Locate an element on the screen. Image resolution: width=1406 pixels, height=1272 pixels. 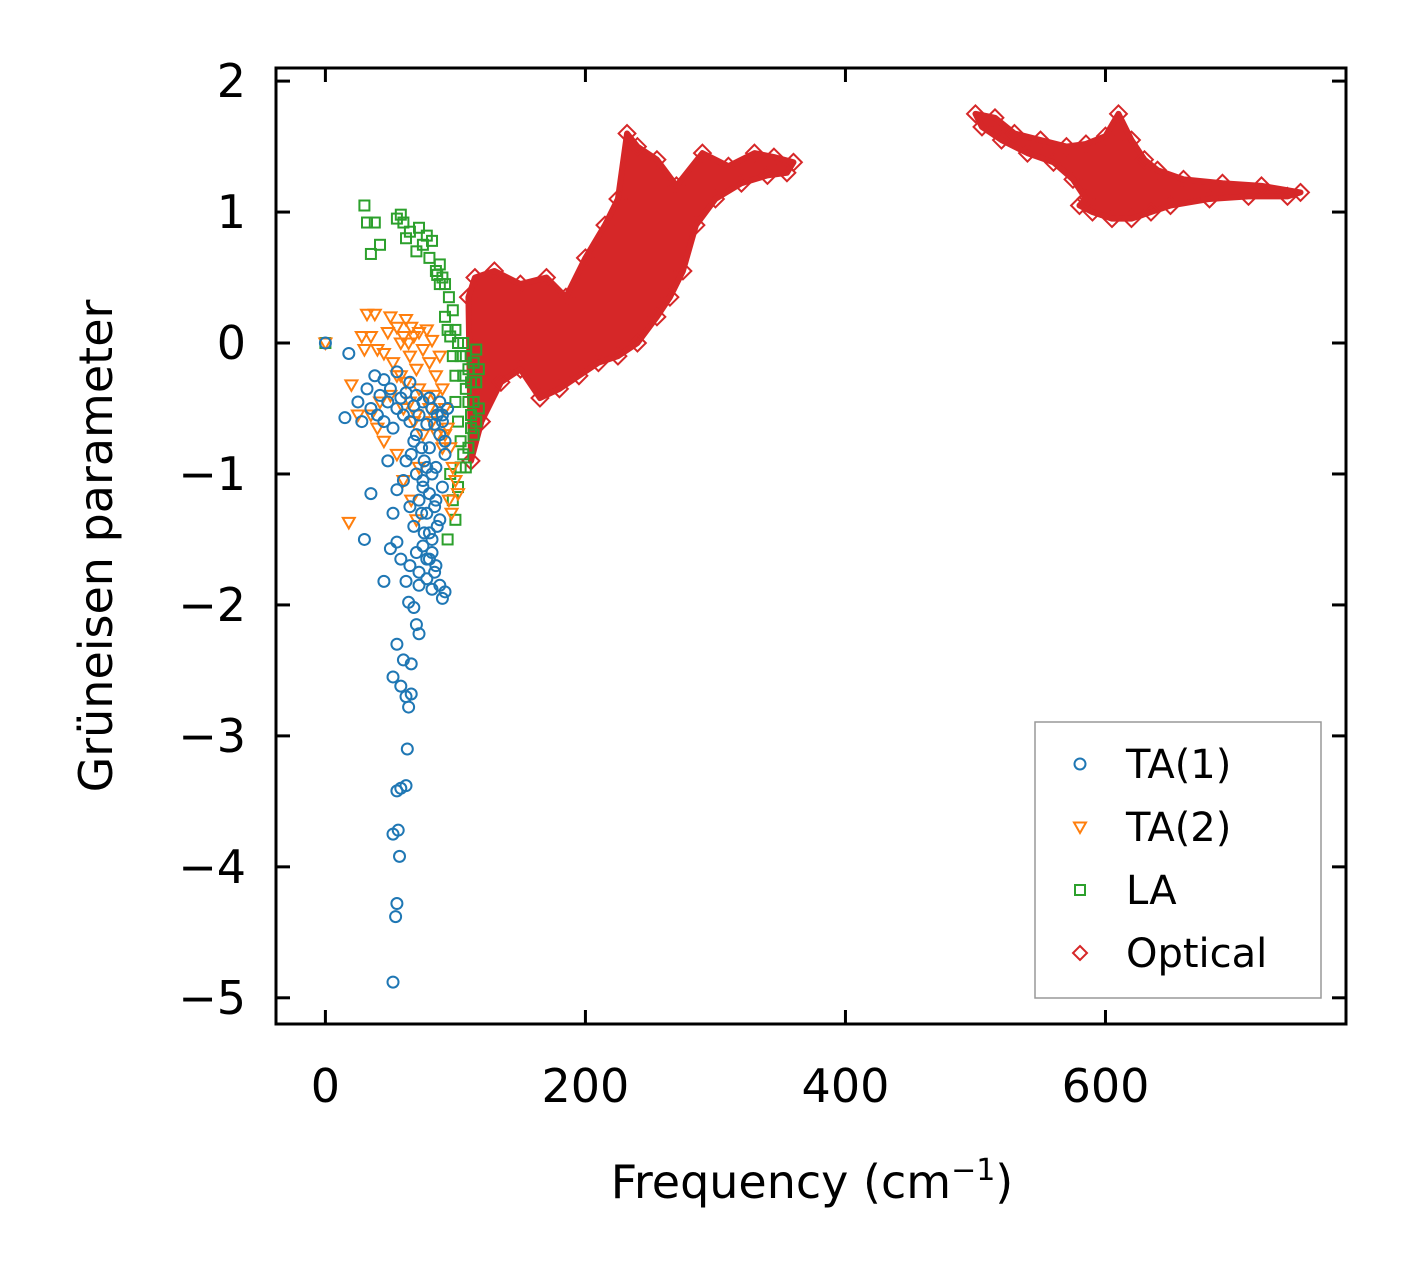
legend: TA(1) TA(2) LA Optical is located at coordinates (1178, 860).